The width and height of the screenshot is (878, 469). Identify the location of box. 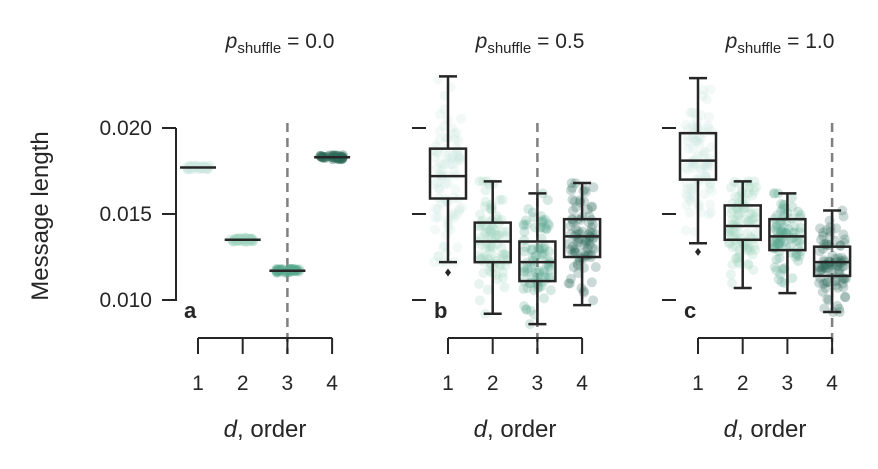
(582, 238).